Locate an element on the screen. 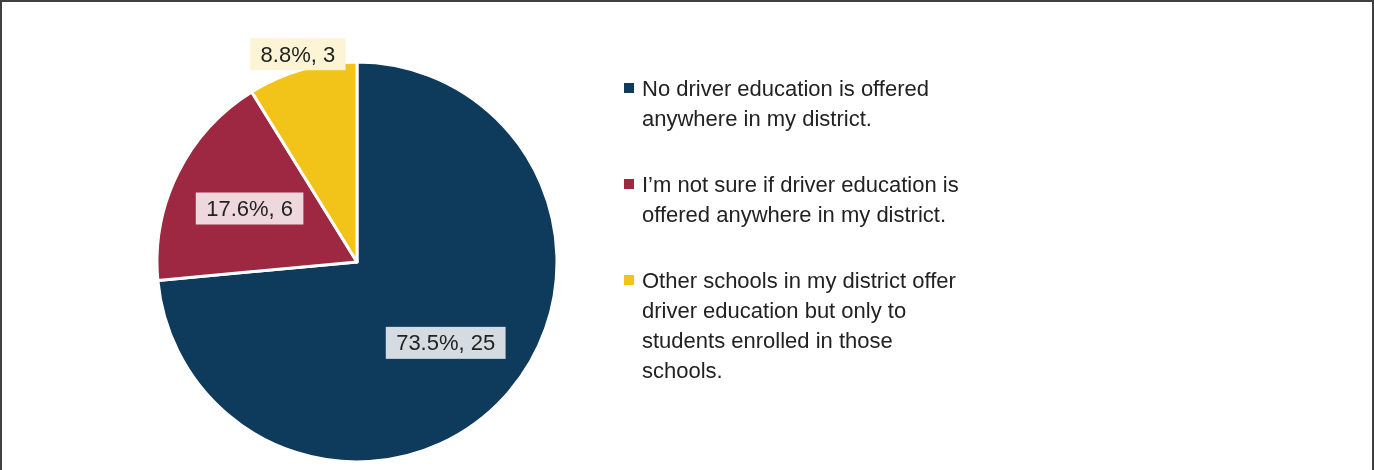 Image resolution: width=1374 pixels, height=470 pixels. data-label: 8.8%, 3 is located at coordinates (298, 54).